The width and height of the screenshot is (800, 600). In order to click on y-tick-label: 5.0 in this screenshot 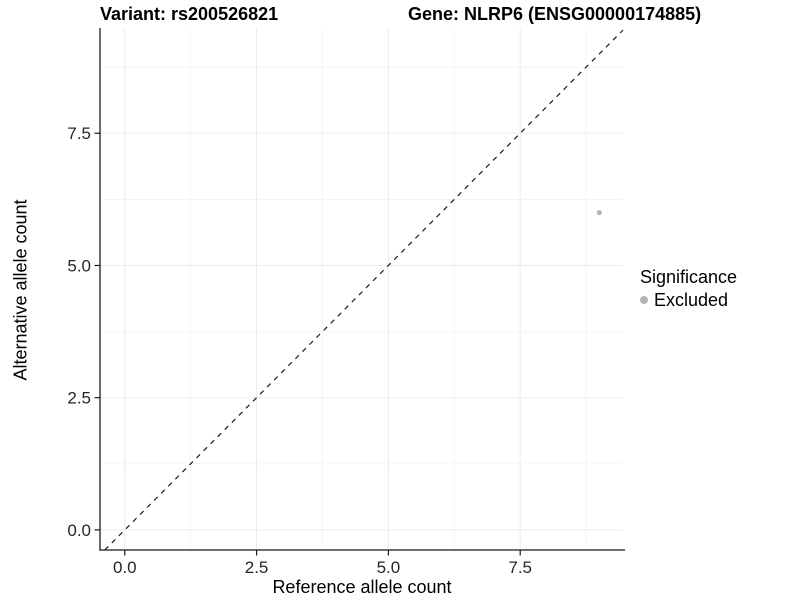, I will do `click(79, 265)`.